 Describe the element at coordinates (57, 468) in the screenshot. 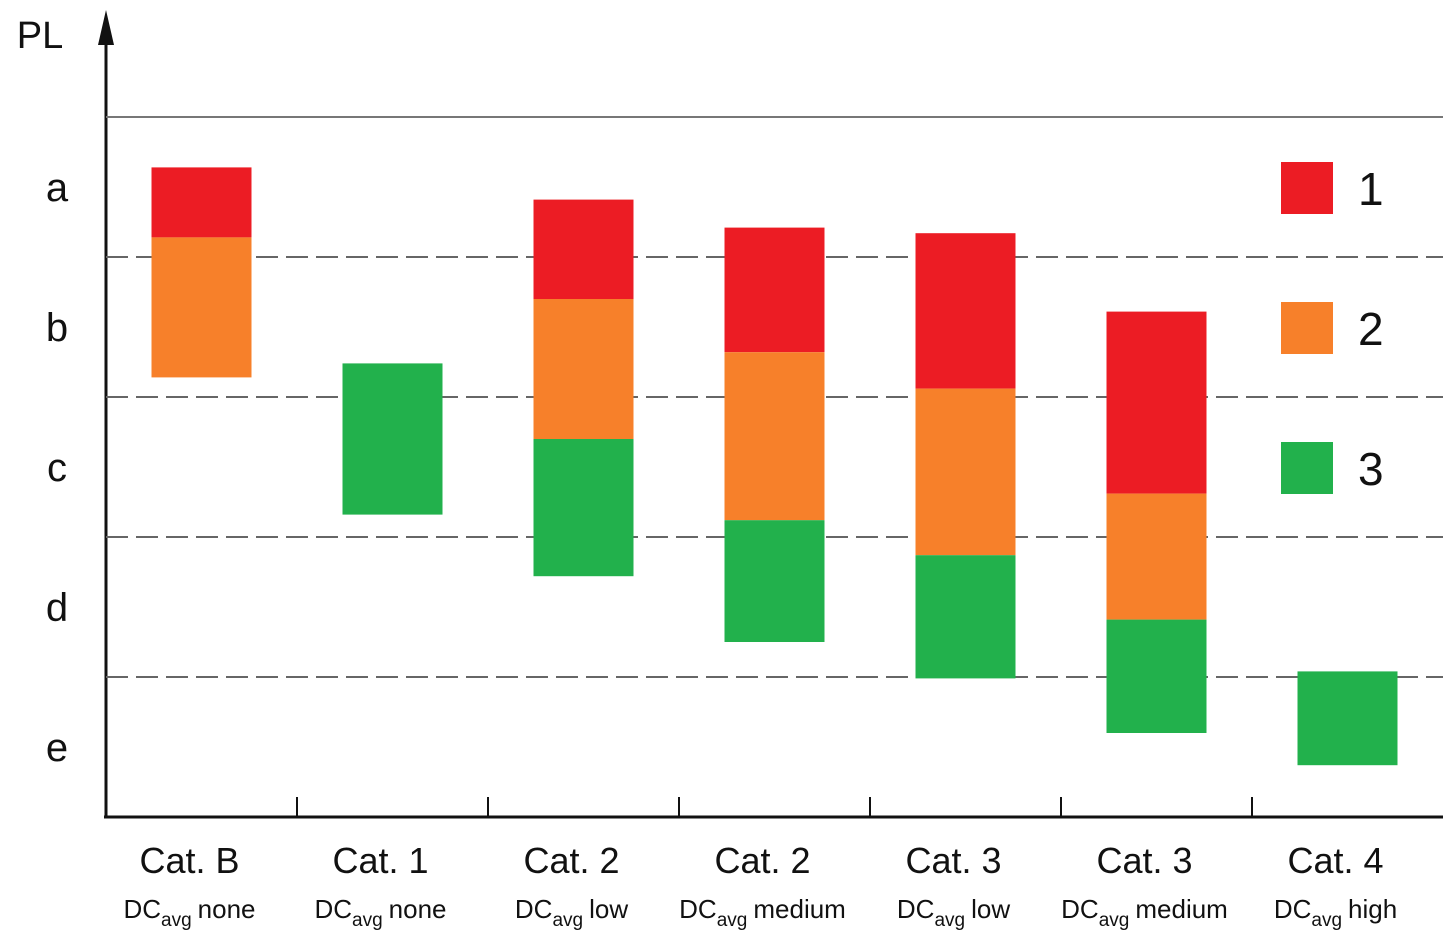

I see `y-tick-label: c` at that location.